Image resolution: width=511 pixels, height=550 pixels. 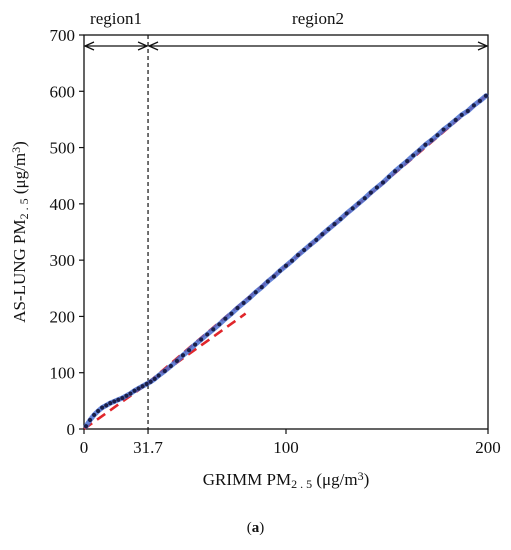 I want to click on x-tick-label: 200, so click(x=488, y=447).